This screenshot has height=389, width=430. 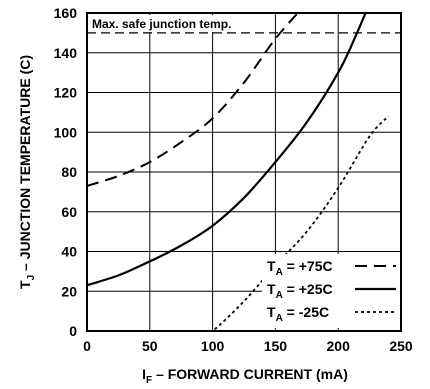 I want to click on y-axis-title-main: T, so click(x=25, y=284).